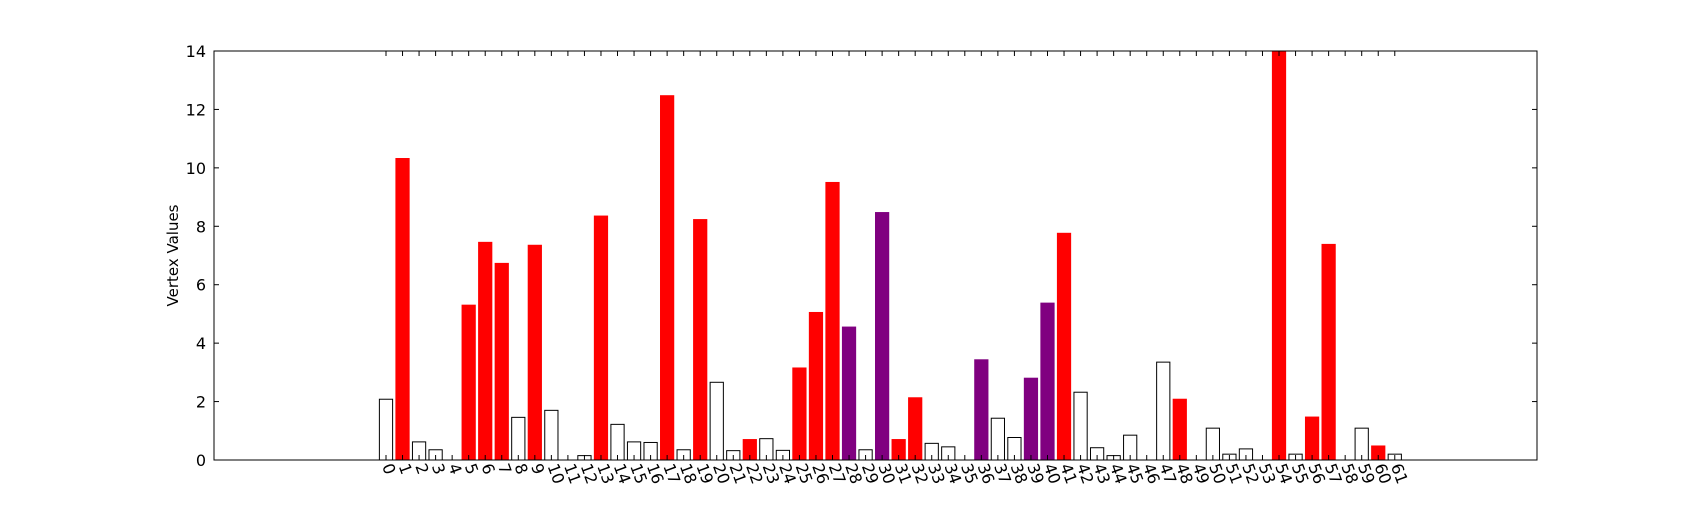 This screenshot has height=512, width=1707. Describe the element at coordinates (201, 402) in the screenshot. I see `y-tick-label-2: 2` at that location.